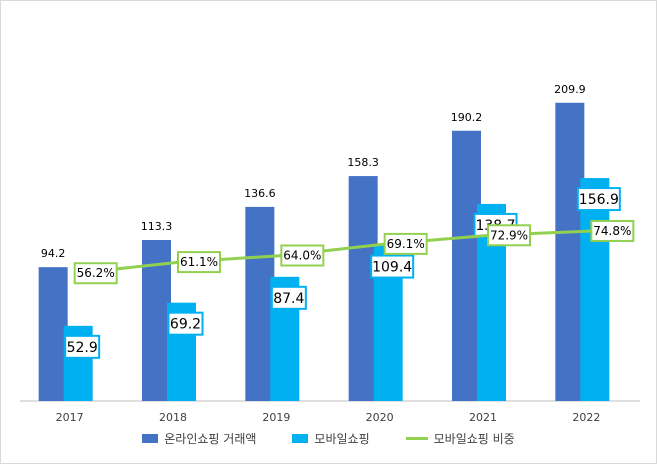 Image resolution: width=657 pixels, height=464 pixels. What do you see at coordinates (466, 265) in the screenshot?
I see `bar-online-2021` at bounding box center [466, 265].